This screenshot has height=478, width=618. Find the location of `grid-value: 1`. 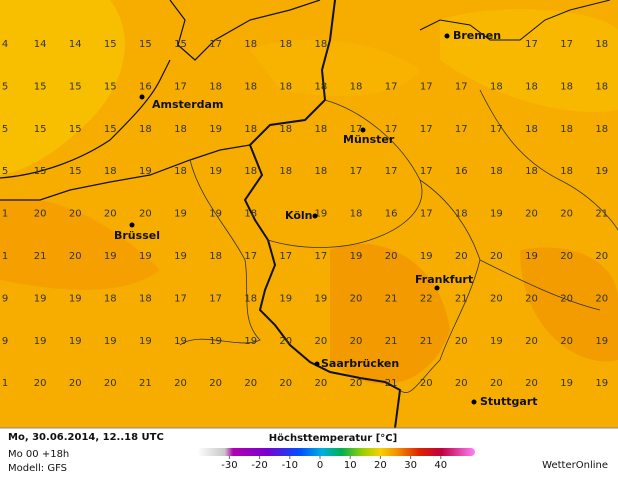

grid-value: 1 is located at coordinates (5, 256).